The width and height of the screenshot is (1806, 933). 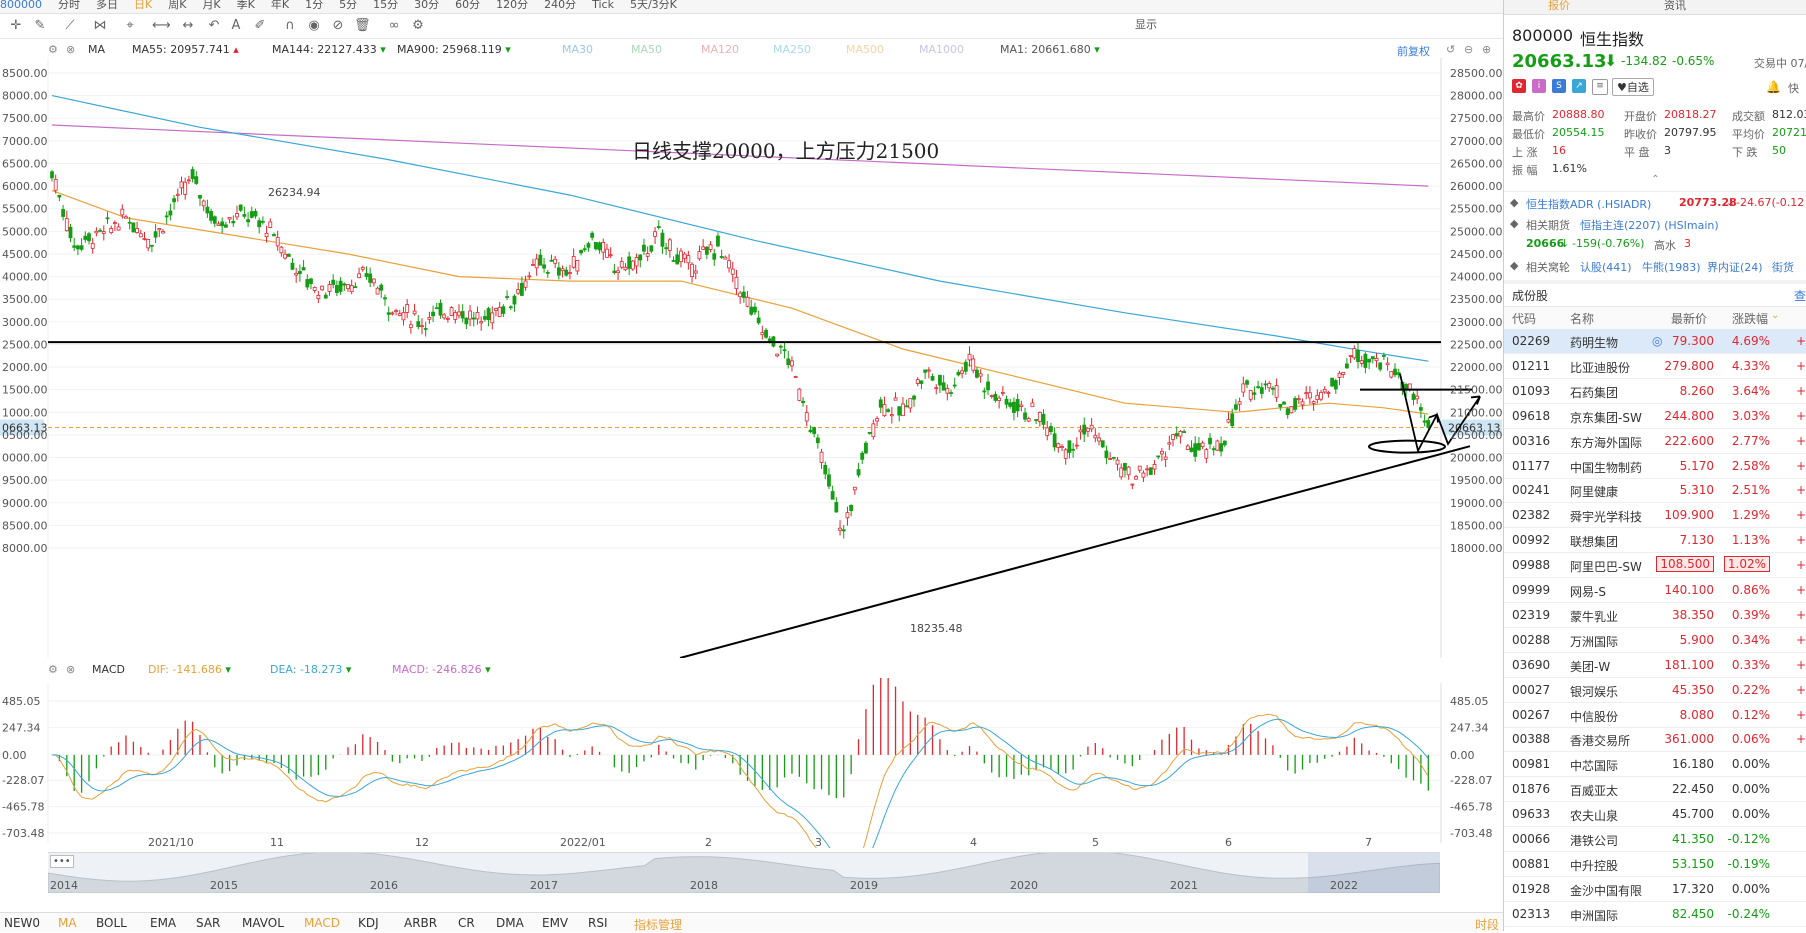 I want to click on fib-tool-icon: ⋈, so click(x=100, y=25).